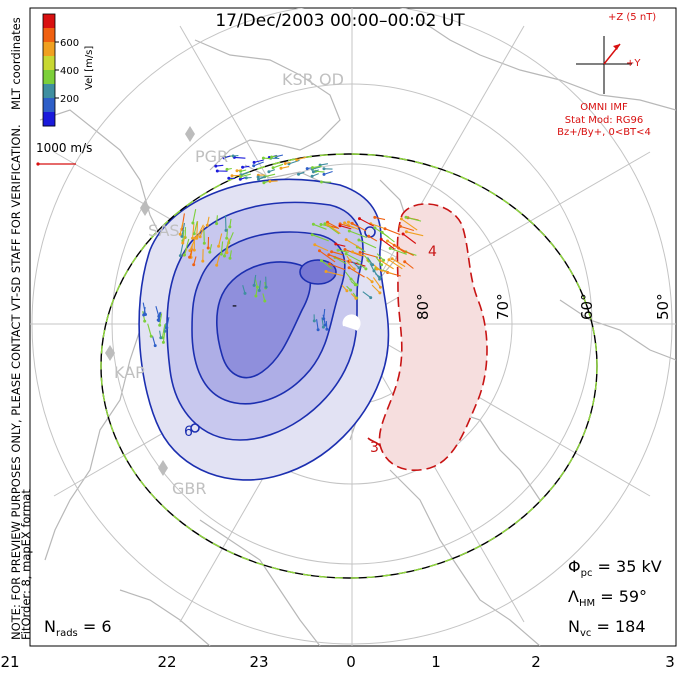 Image resolution: width=680 pixels, height=674 pixels. What do you see at coordinates (432, 252) in the screenshot?
I see `contour-label: 4` at bounding box center [432, 252].